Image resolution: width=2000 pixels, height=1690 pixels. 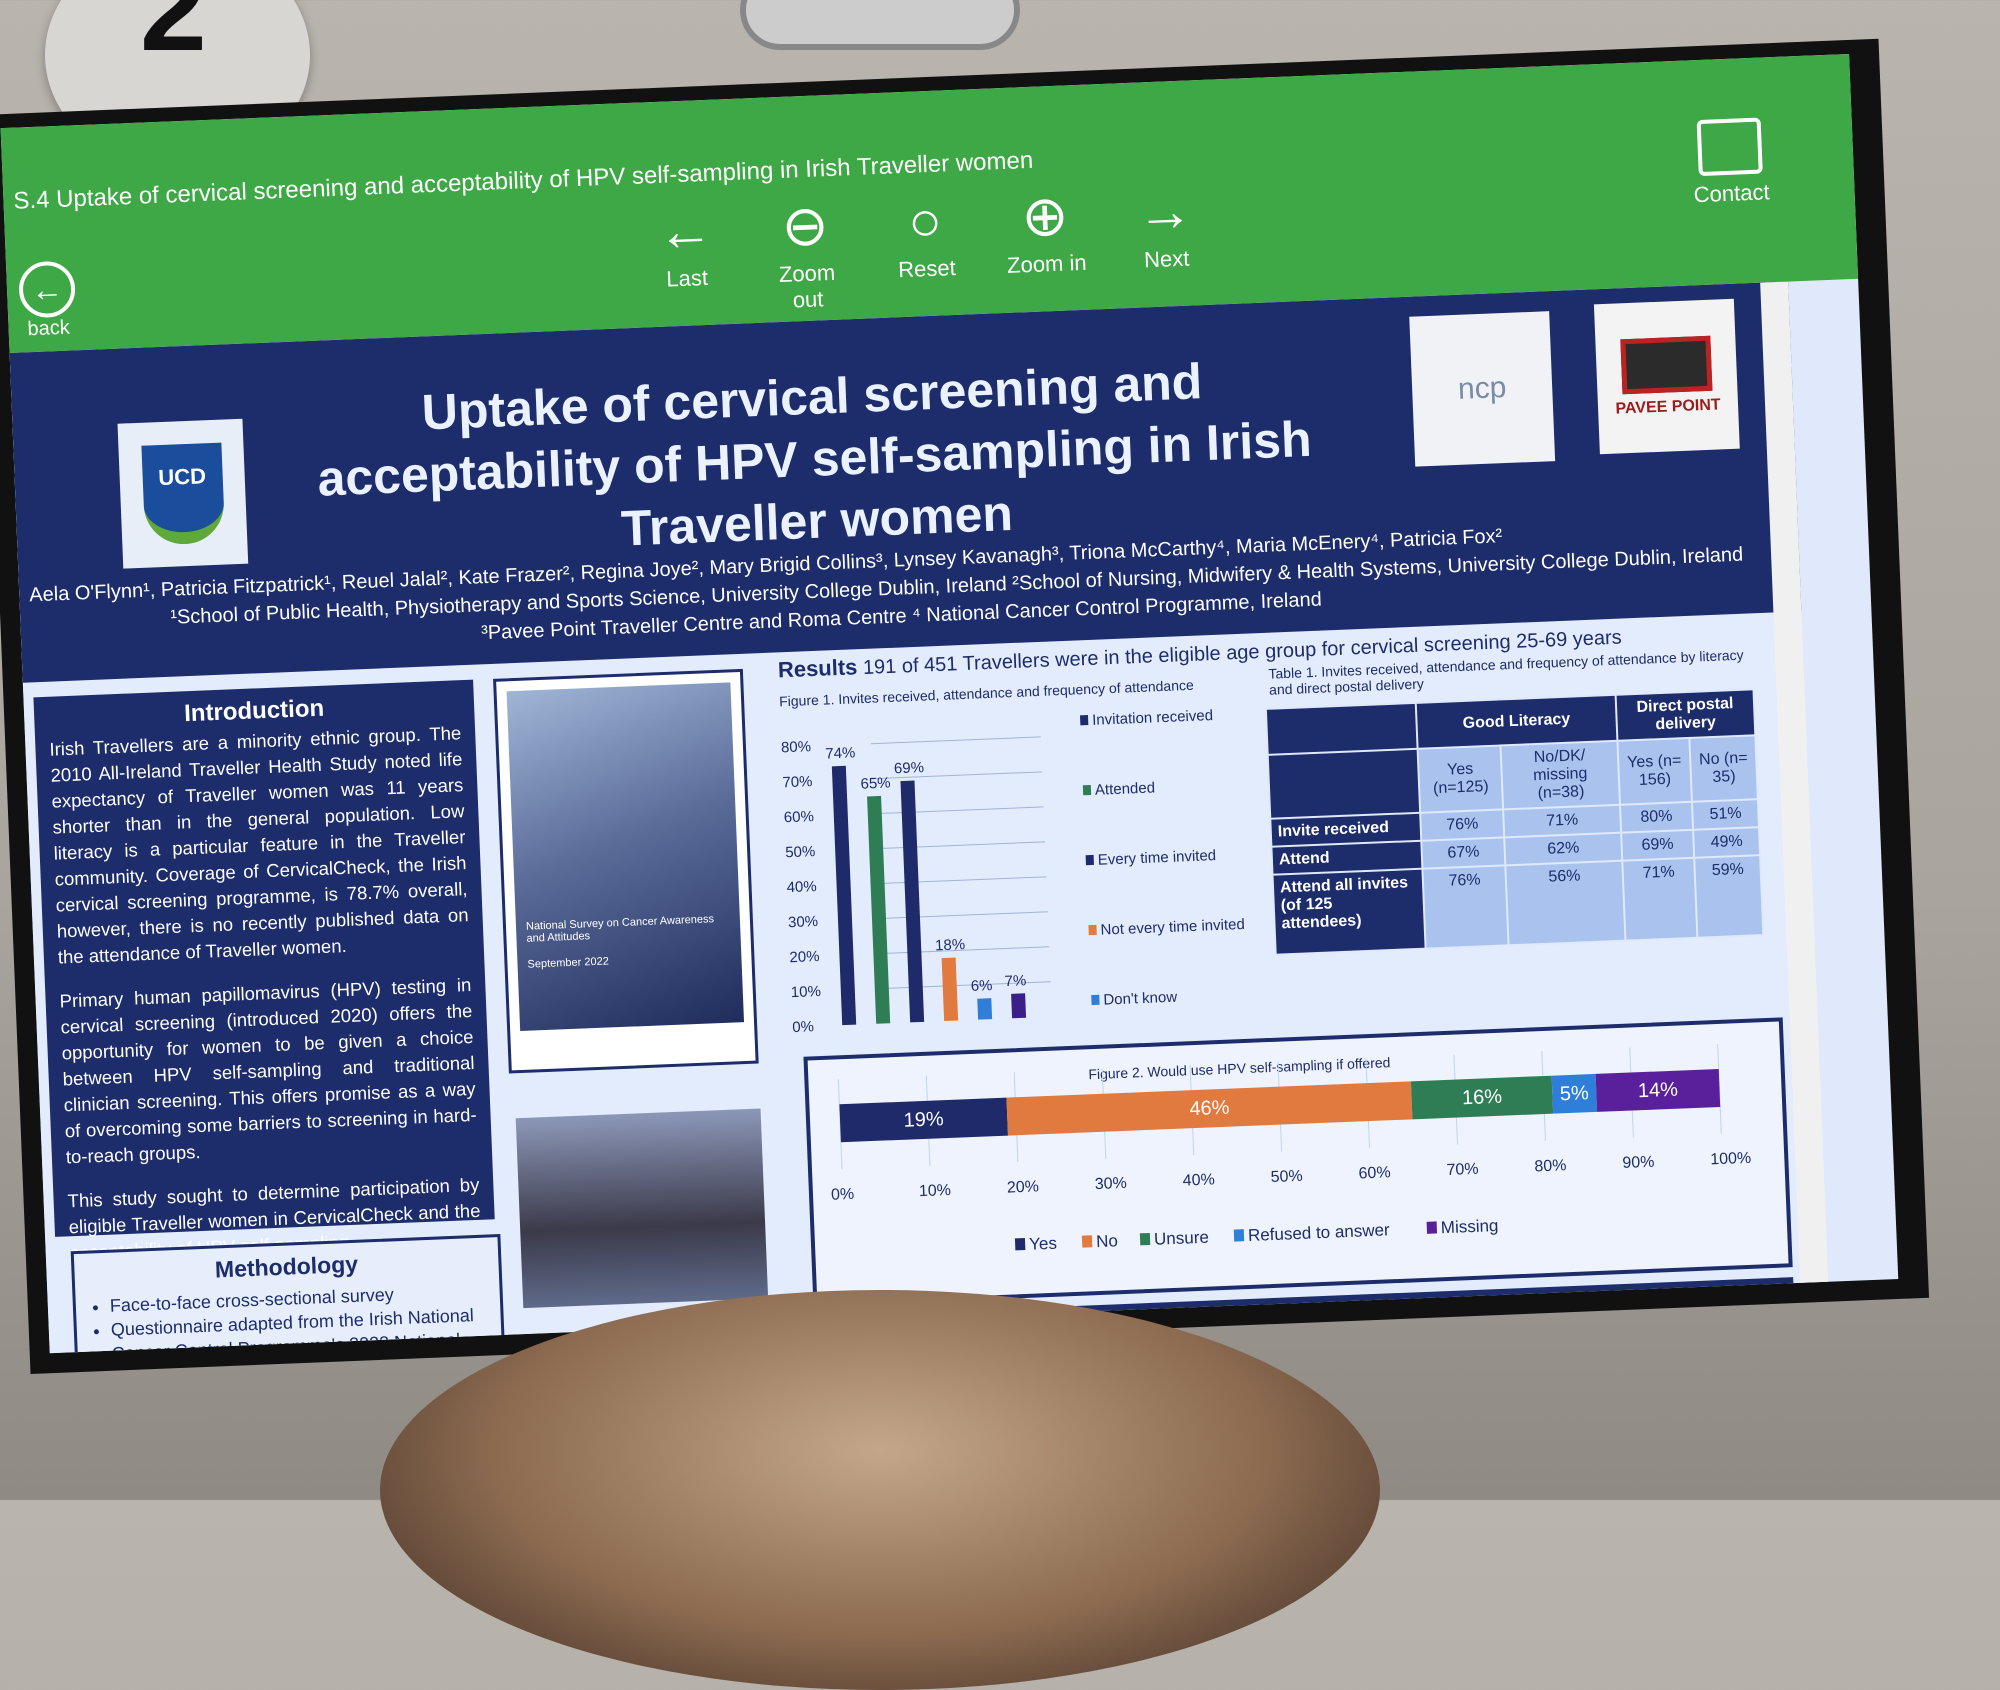 I want to click on data-label: 7%, so click(x=1015, y=981).